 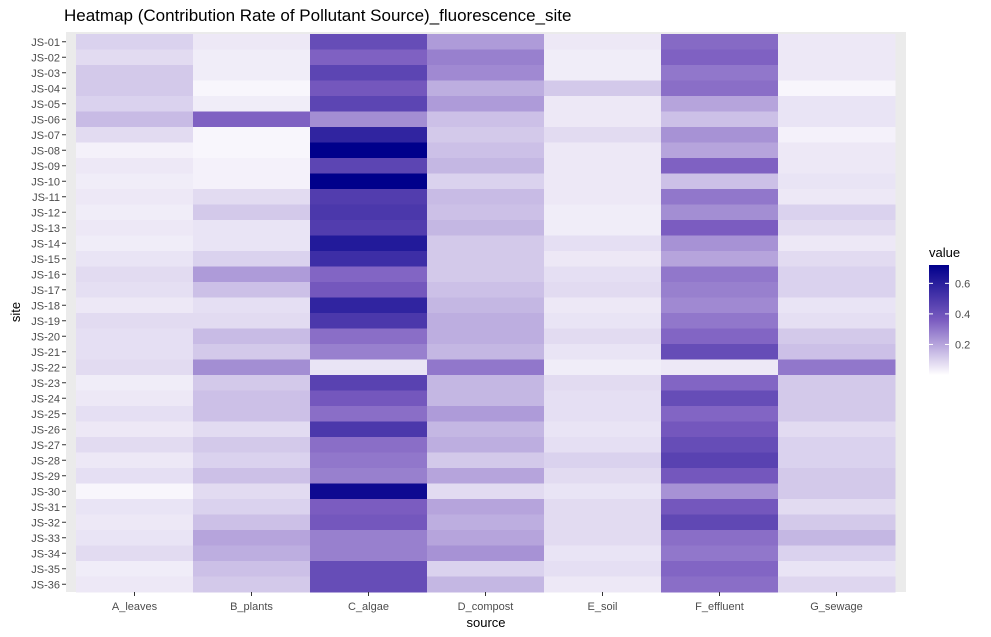 I want to click on y-tick-label: JS-03, so click(x=45, y=74).